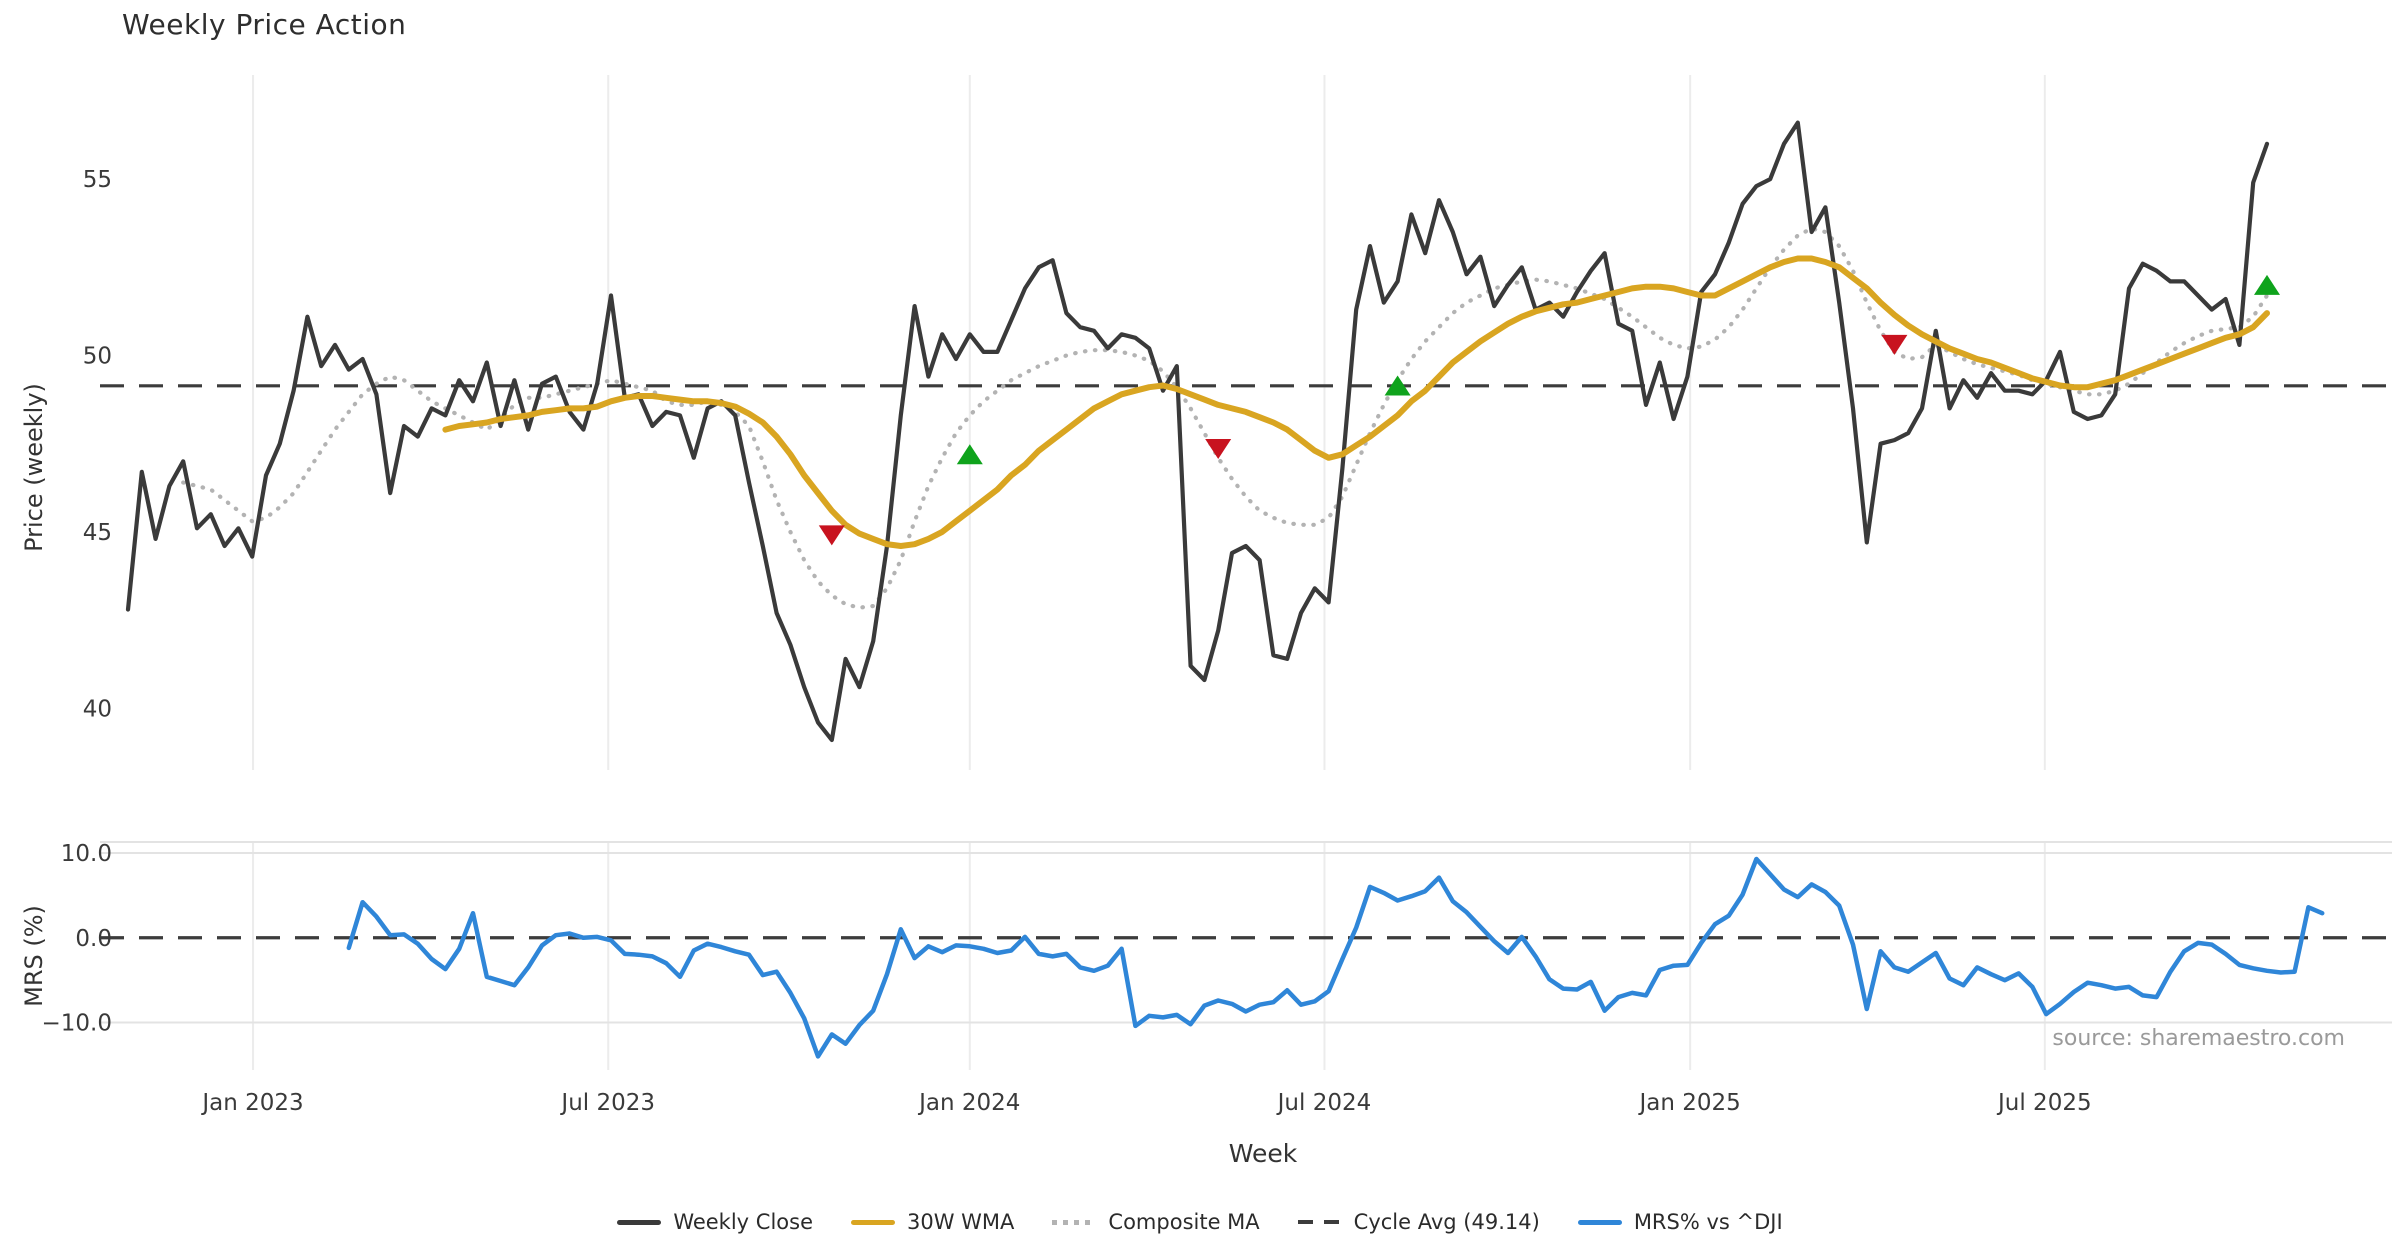 The image size is (2400, 1260). Describe the element at coordinates (961, 1222) in the screenshot. I see `legend-label: 30W WMA` at that location.